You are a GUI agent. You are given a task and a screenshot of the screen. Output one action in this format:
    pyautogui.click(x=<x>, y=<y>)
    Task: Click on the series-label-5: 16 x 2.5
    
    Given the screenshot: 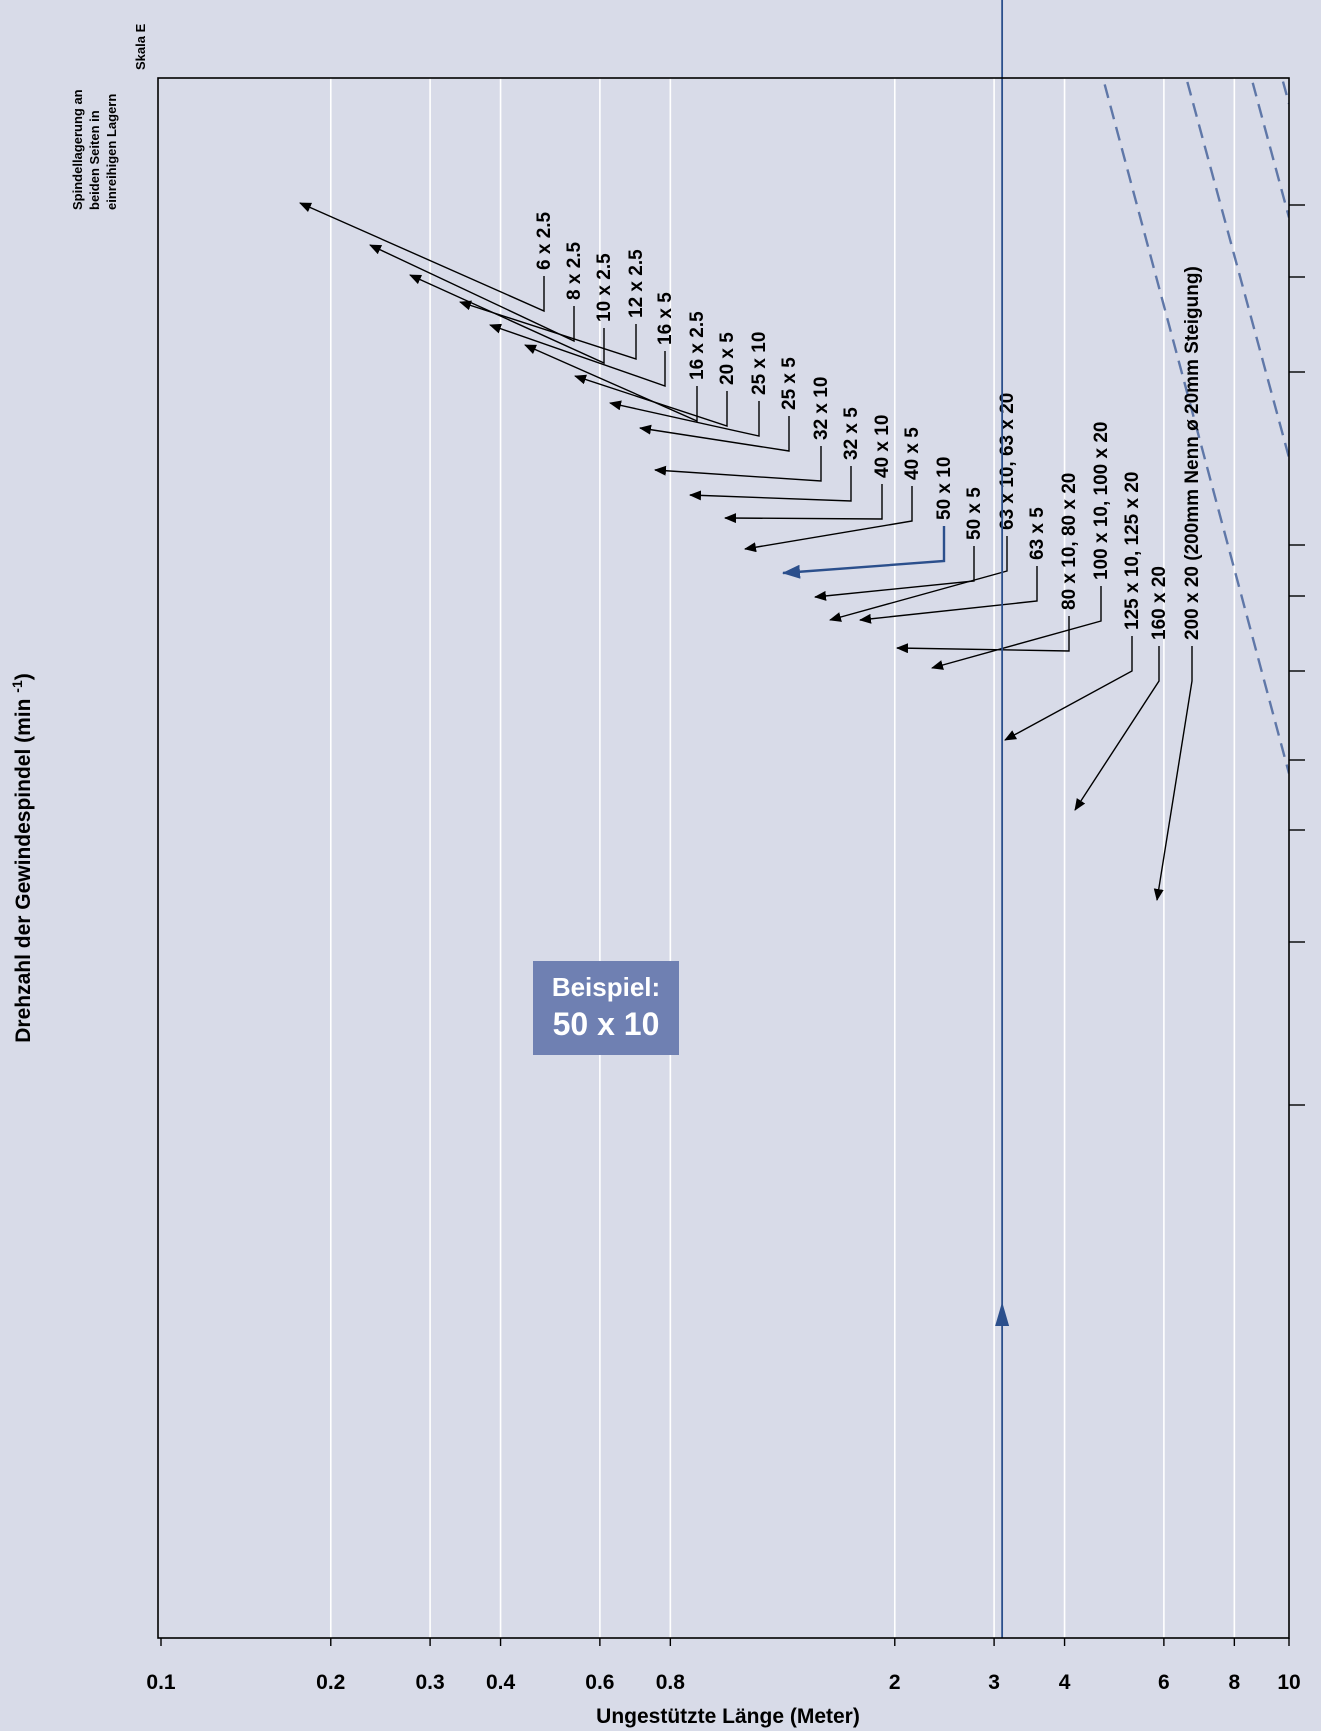 What is the action you would take?
    pyautogui.click(x=697, y=345)
    